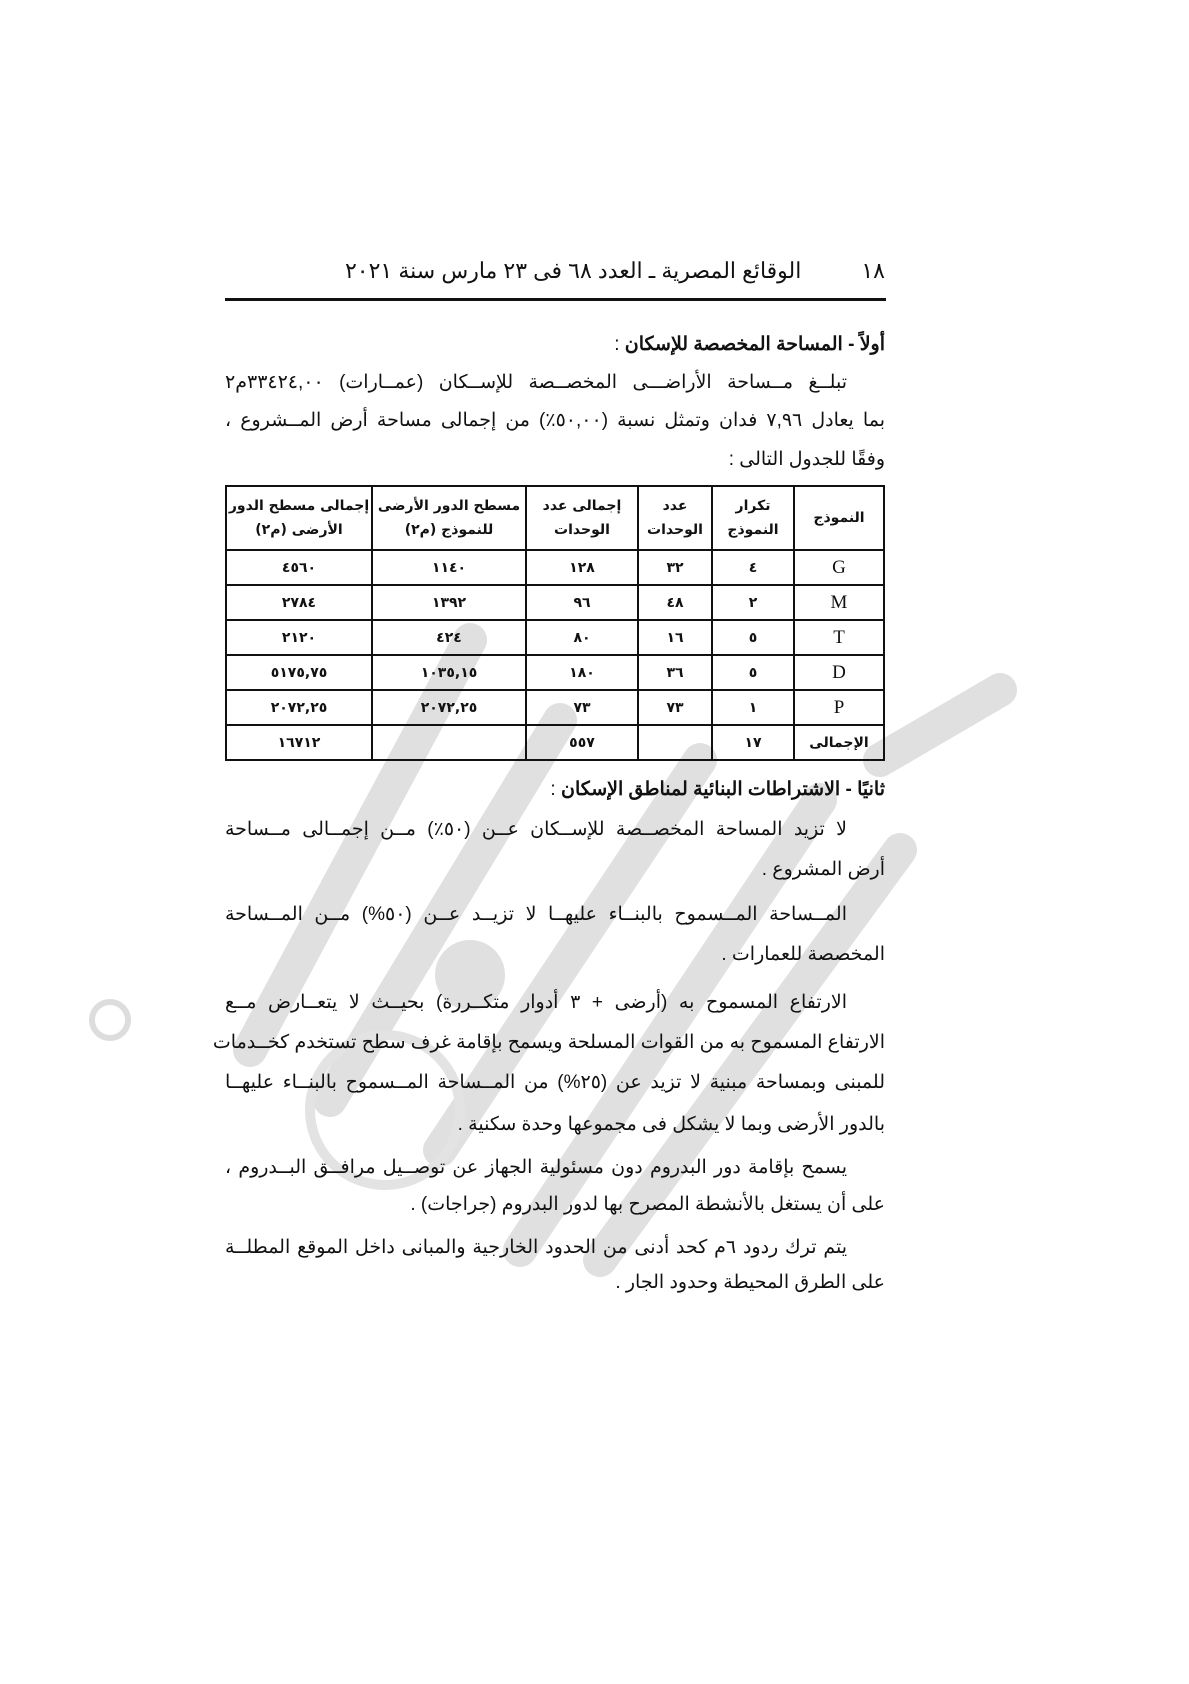  What do you see at coordinates (299, 672) in the screenshot?
I see `table-cell: ٥١٧٥,٧٥` at bounding box center [299, 672].